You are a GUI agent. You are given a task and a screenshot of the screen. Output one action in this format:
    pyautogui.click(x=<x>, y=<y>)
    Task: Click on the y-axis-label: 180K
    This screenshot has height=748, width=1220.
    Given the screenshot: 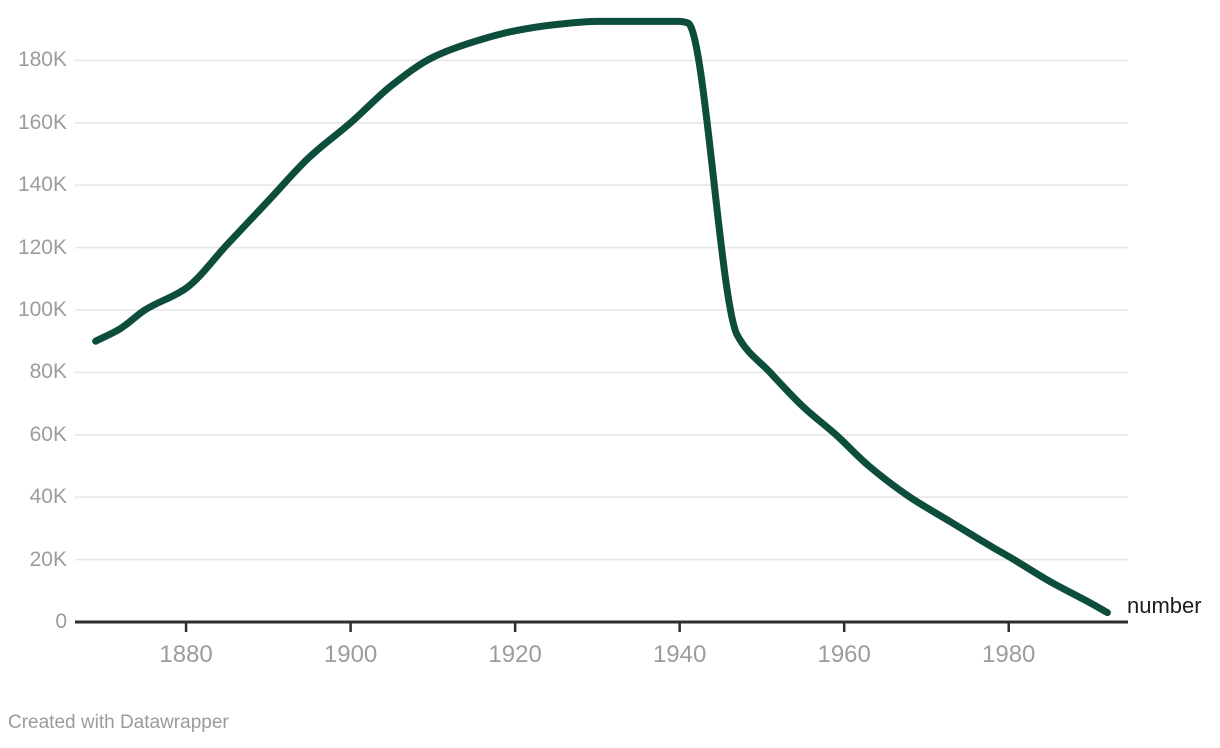 What is the action you would take?
    pyautogui.click(x=42, y=60)
    